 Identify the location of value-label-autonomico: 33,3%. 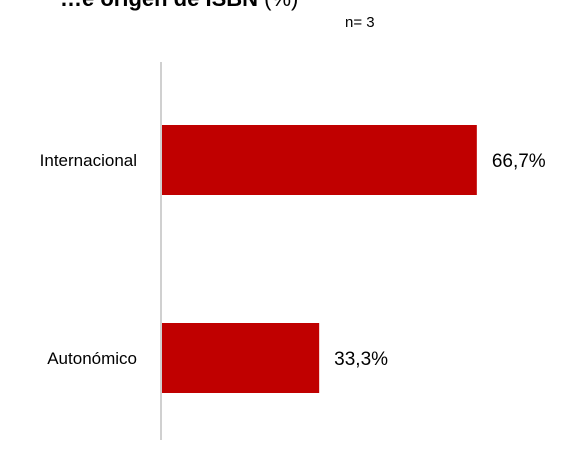
(361, 359).